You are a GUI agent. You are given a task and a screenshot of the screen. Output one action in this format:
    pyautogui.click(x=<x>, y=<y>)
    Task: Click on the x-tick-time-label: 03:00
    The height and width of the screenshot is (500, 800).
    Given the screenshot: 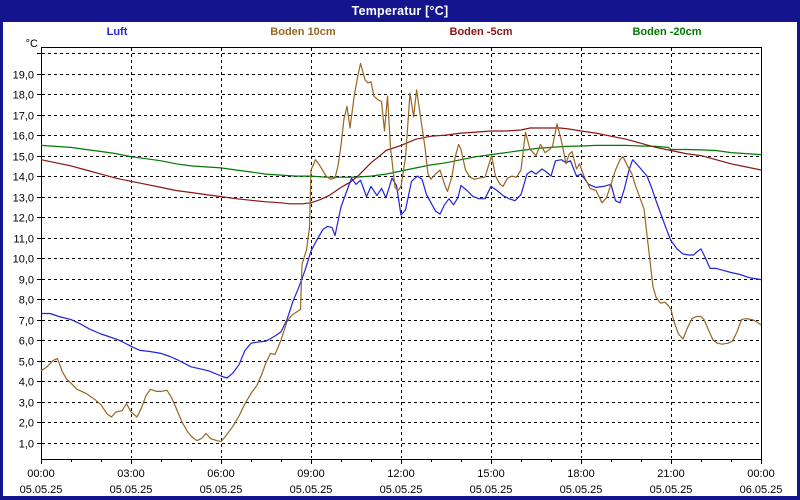 What is the action you would take?
    pyautogui.click(x=131, y=474)
    